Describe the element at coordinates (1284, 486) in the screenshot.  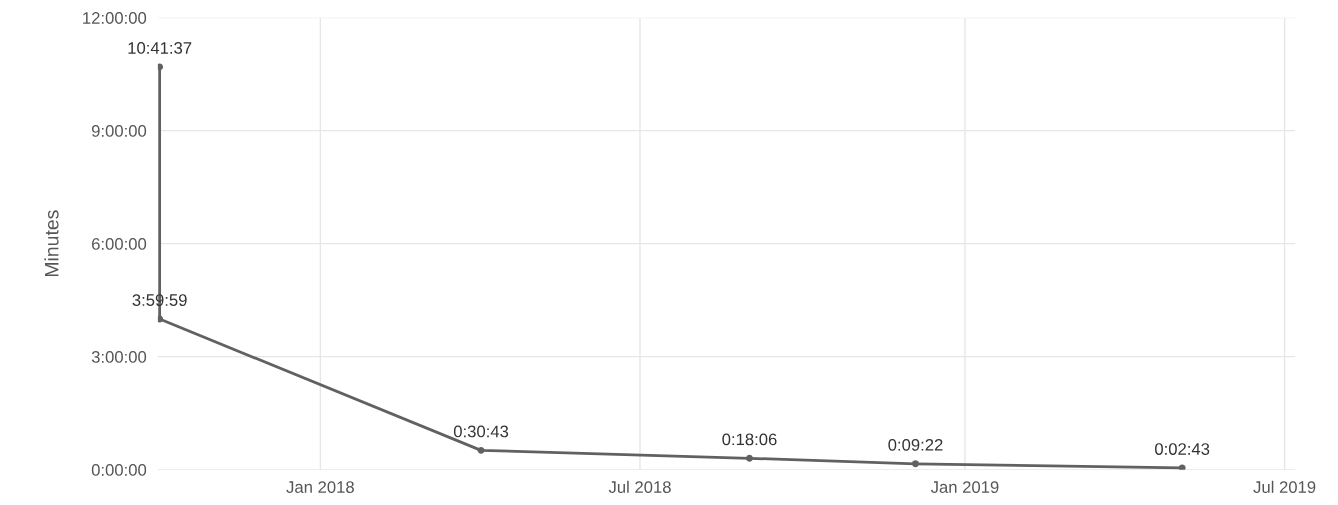
I see `x-tick-label: Jul 2019` at that location.